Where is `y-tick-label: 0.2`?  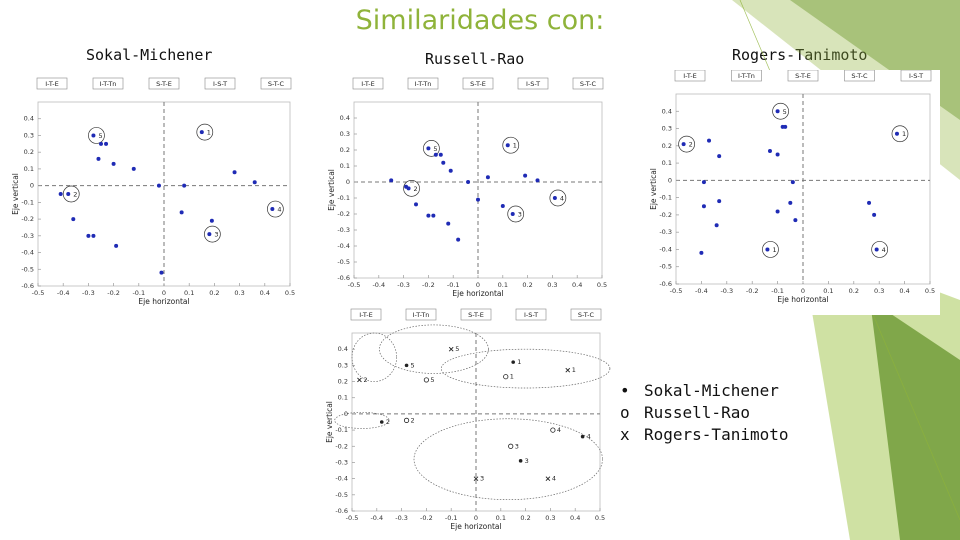
y-tick-label: 0.2 is located at coordinates (667, 146).